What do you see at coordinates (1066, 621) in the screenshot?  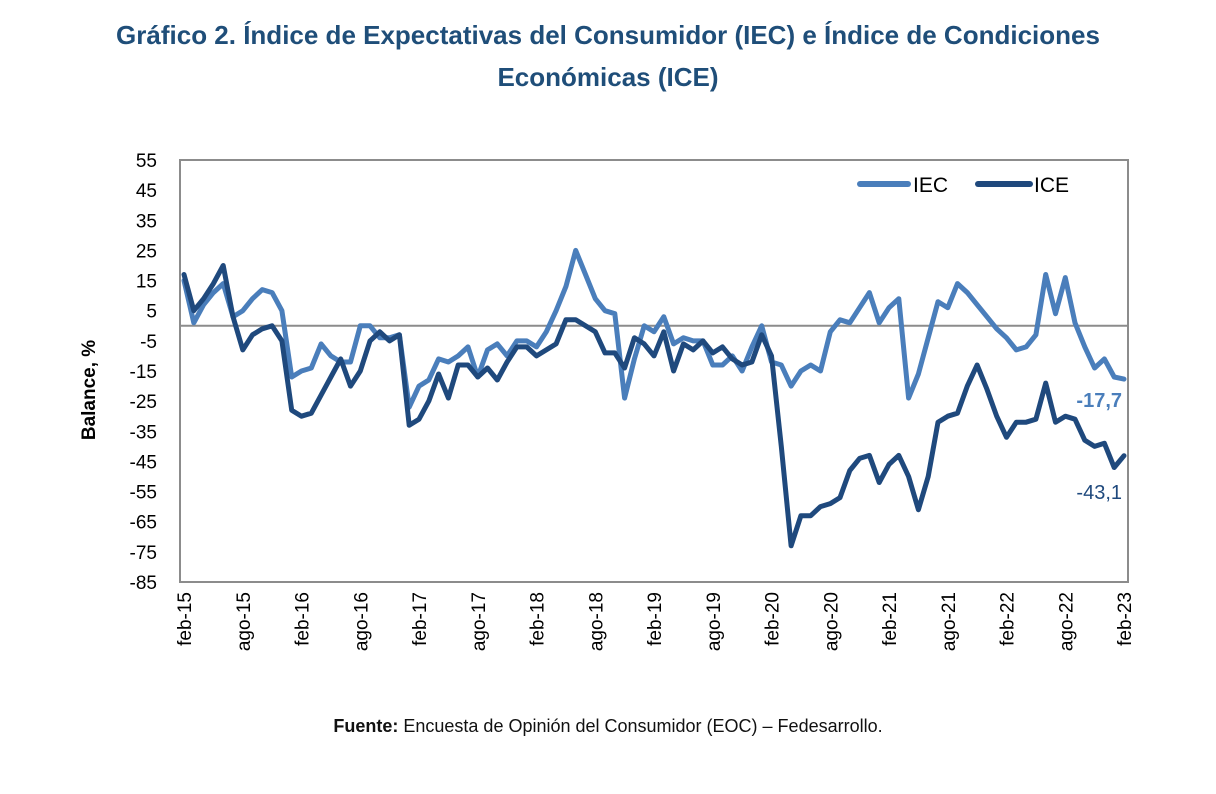 I see `x-tick-label: ago-22` at bounding box center [1066, 621].